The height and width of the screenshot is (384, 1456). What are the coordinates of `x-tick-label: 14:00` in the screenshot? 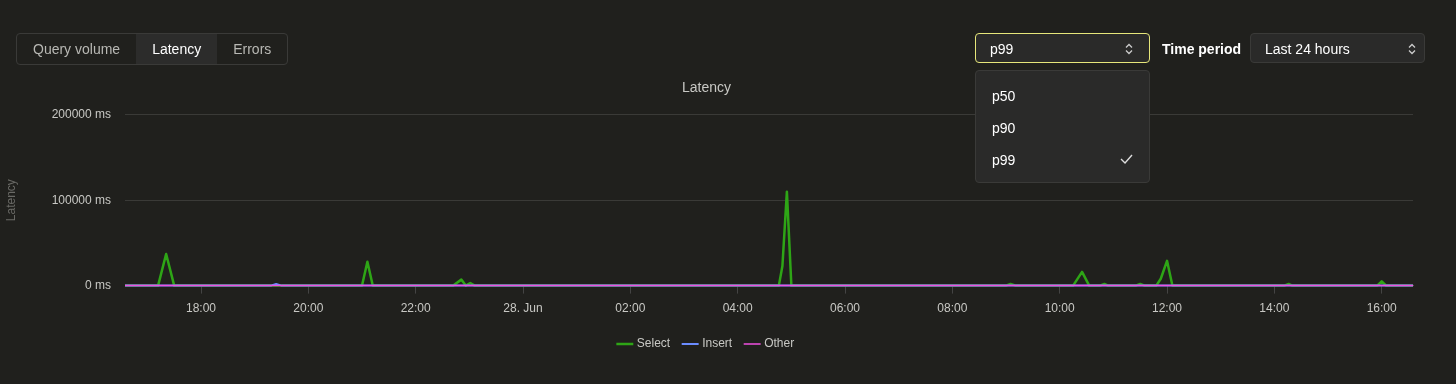 It's located at (1274, 308).